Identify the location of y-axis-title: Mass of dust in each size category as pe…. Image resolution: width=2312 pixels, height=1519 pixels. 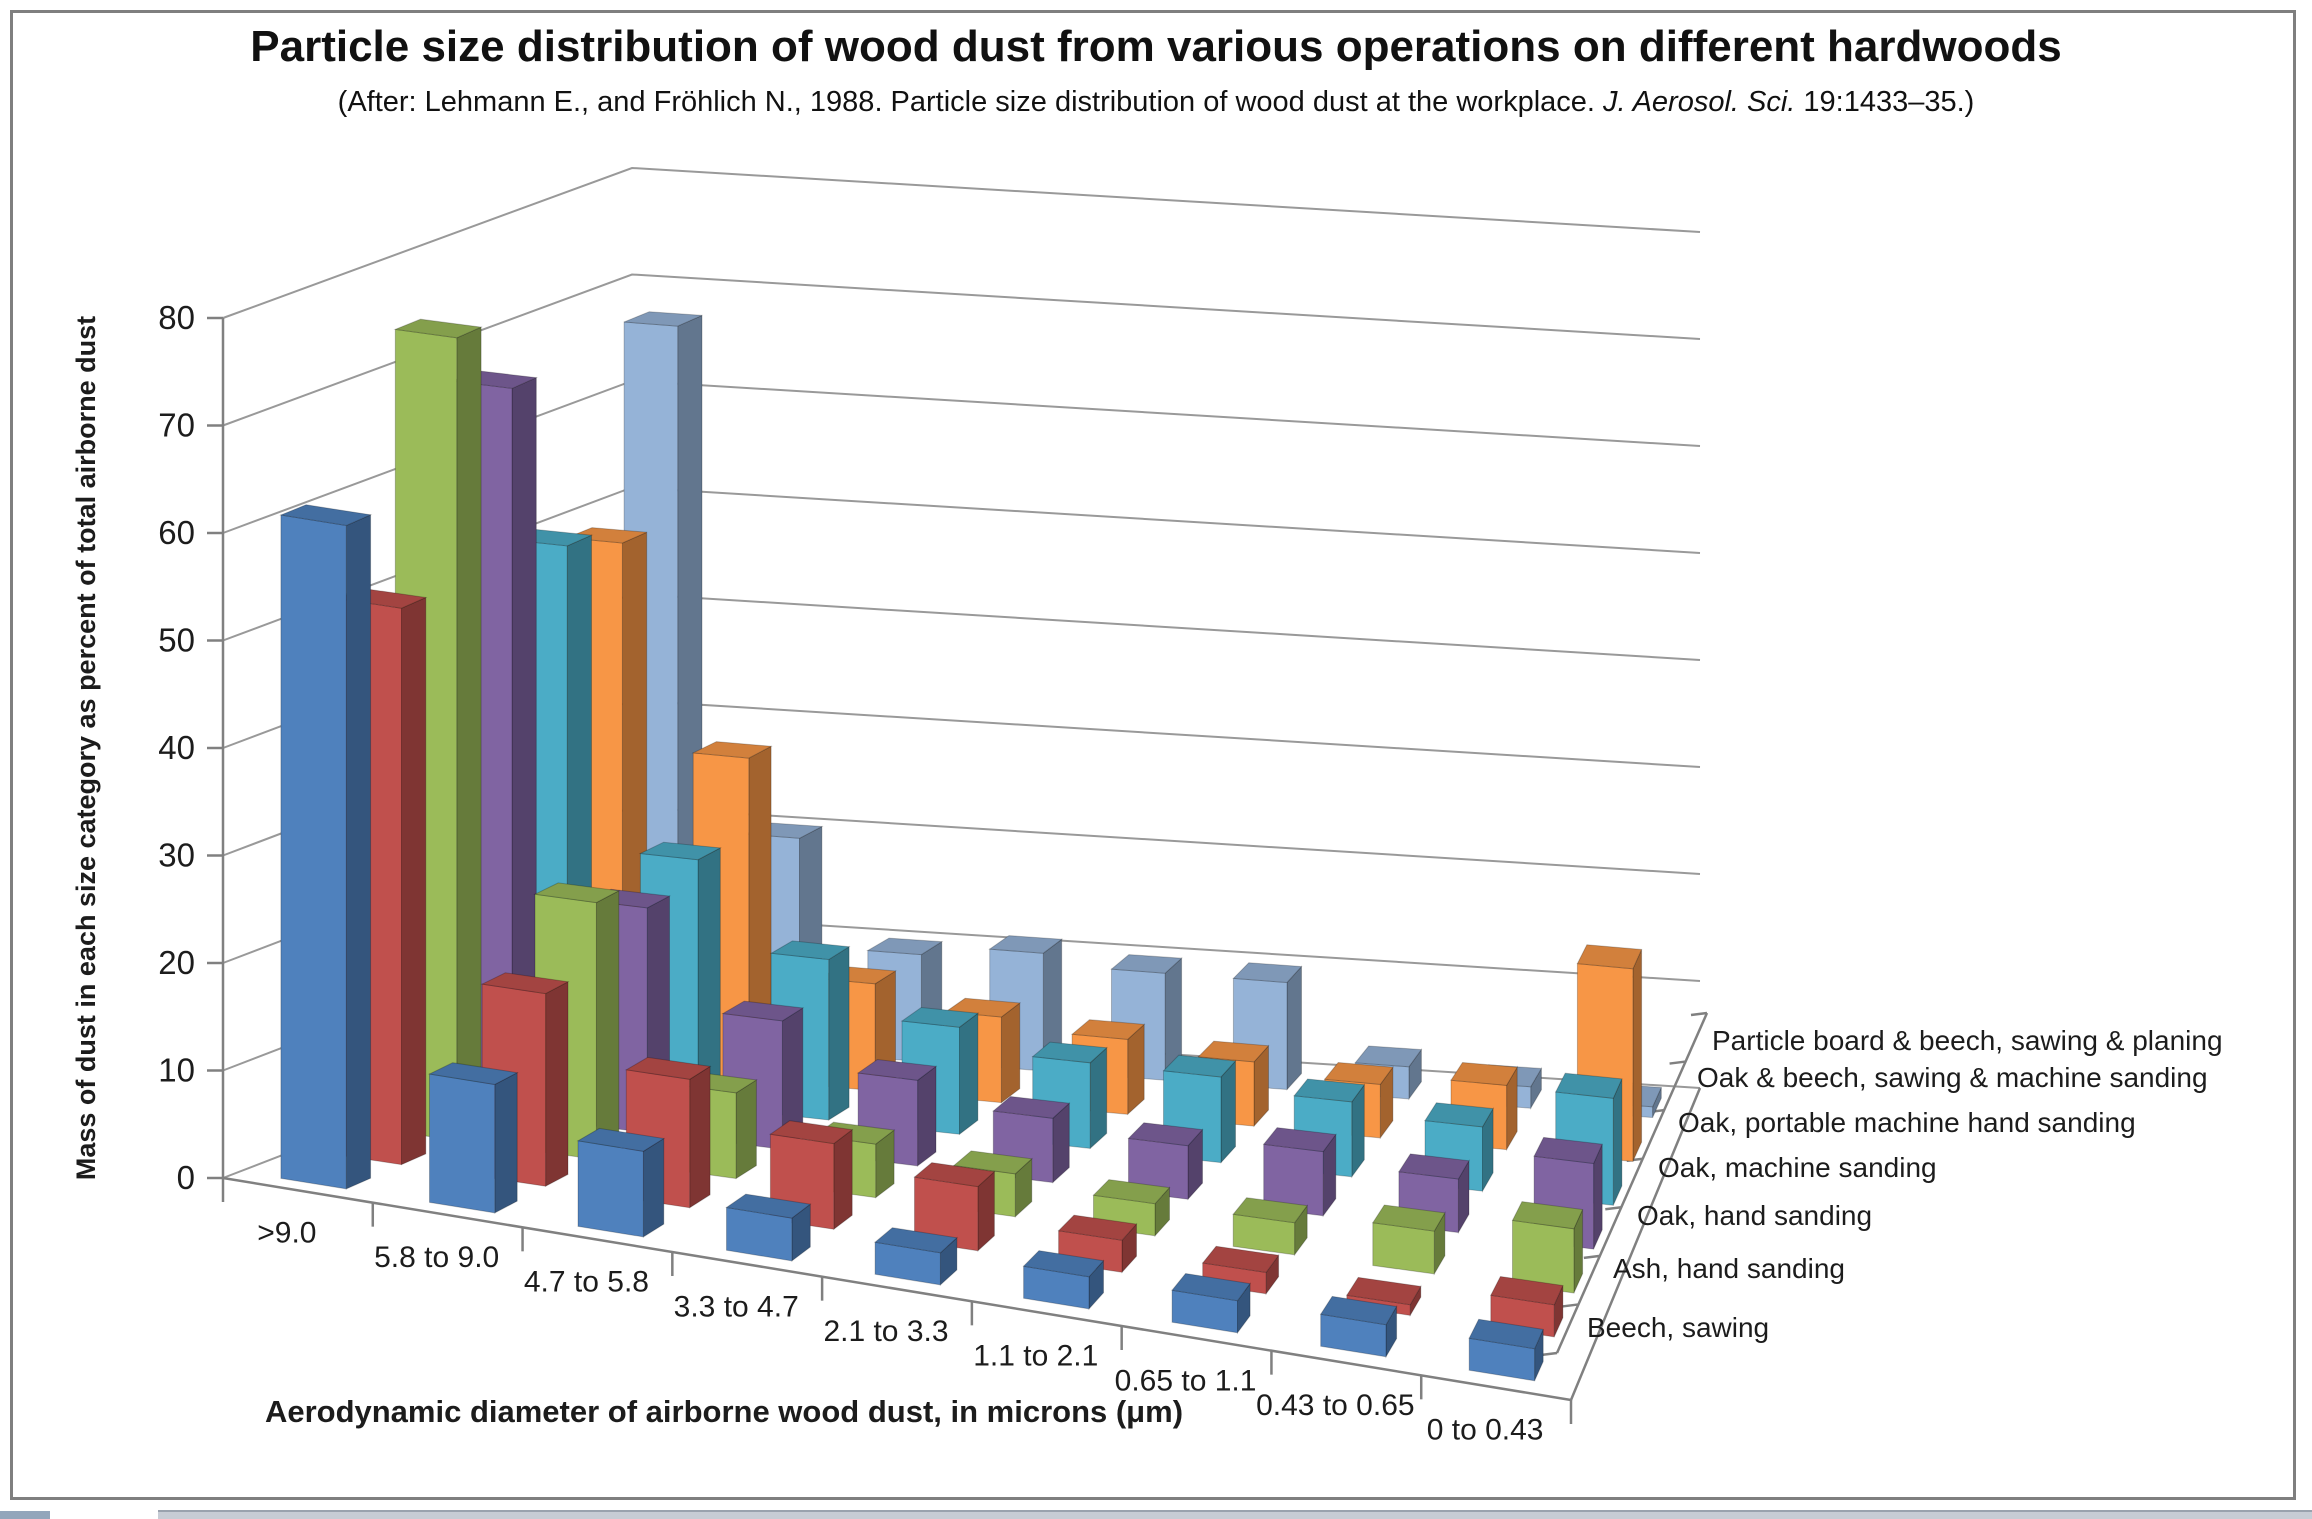
(86, 748).